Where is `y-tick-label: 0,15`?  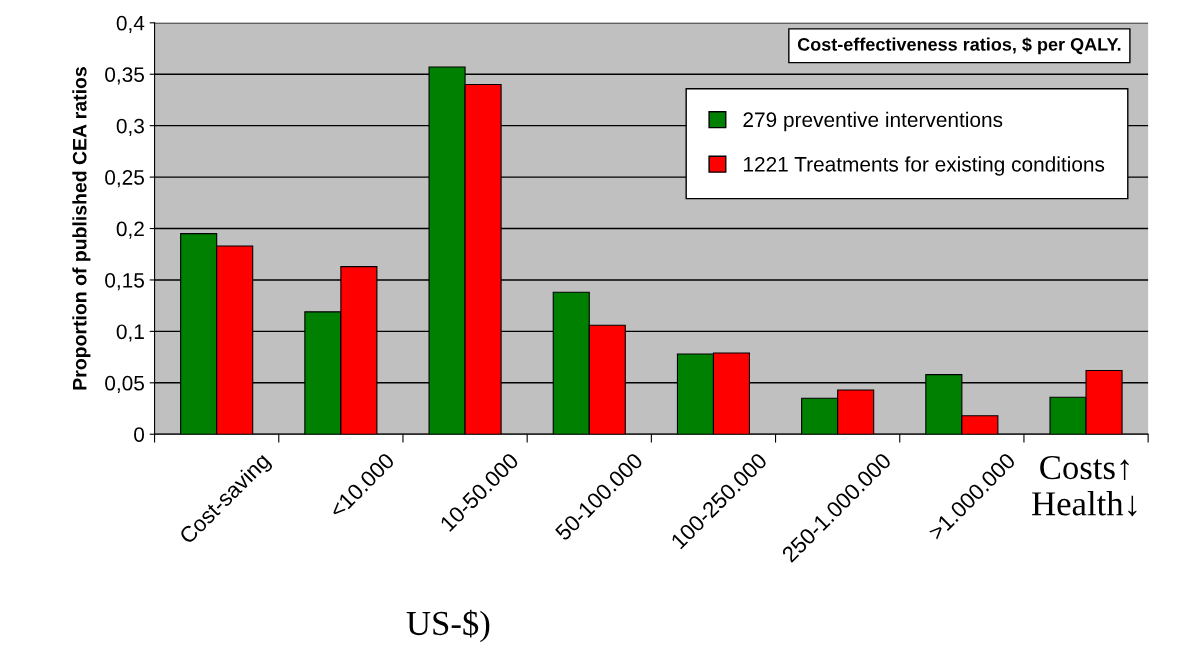
y-tick-label: 0,15 is located at coordinates (124, 281).